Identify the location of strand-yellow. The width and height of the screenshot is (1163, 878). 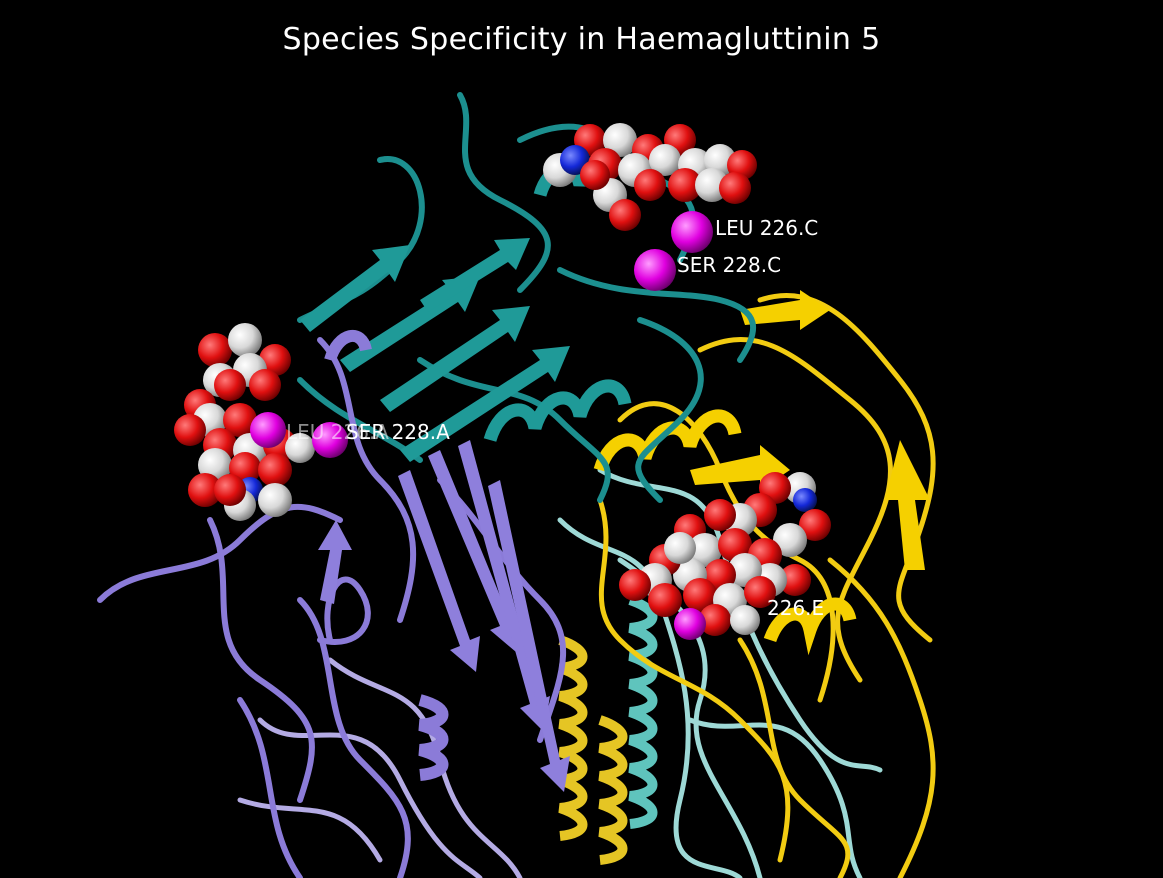
(810, 430).